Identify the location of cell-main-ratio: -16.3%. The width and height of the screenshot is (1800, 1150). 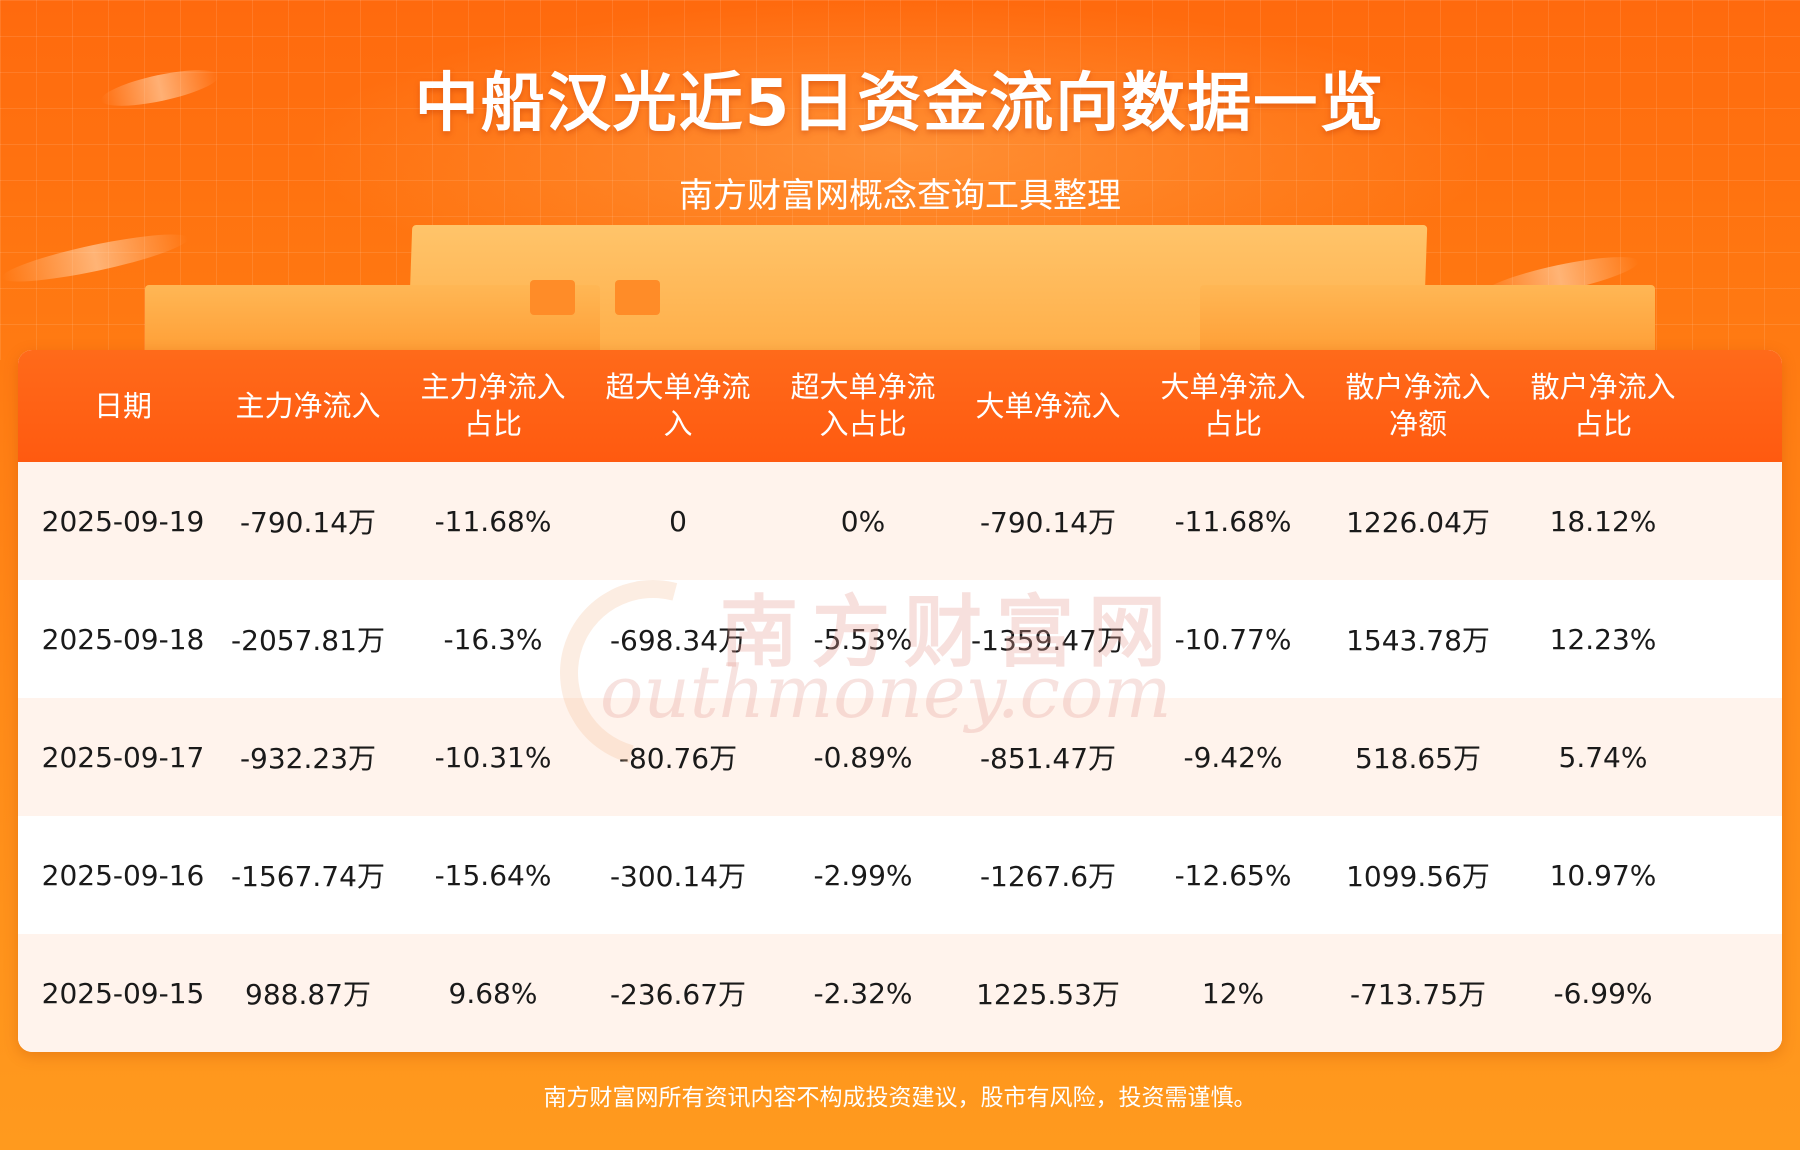
(493, 639).